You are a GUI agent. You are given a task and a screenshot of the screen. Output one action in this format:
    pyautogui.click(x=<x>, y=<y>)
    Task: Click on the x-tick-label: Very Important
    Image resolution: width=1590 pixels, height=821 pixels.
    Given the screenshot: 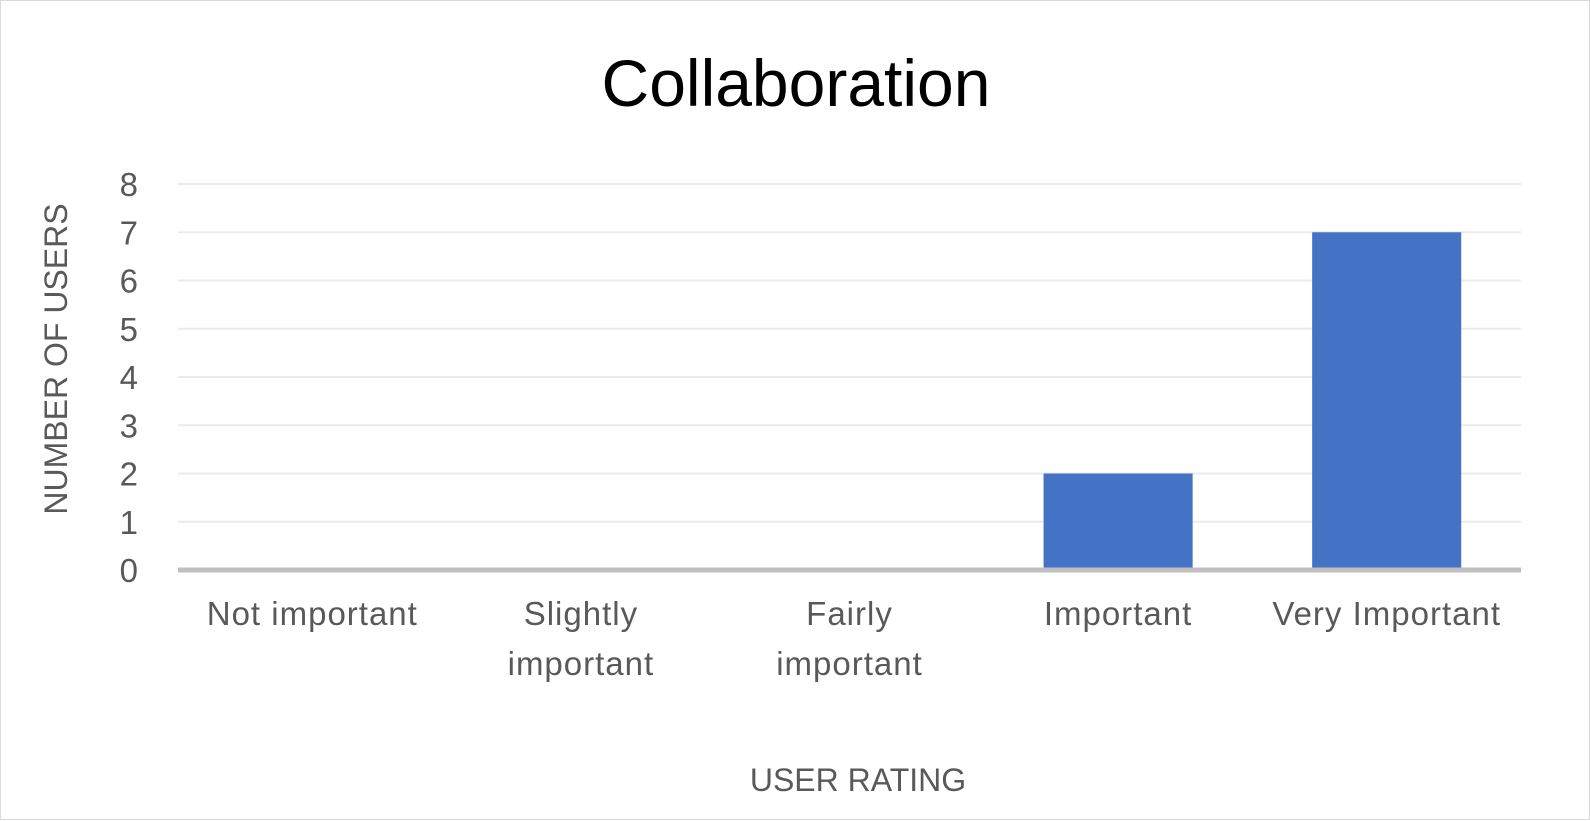 What is the action you would take?
    pyautogui.click(x=1386, y=613)
    